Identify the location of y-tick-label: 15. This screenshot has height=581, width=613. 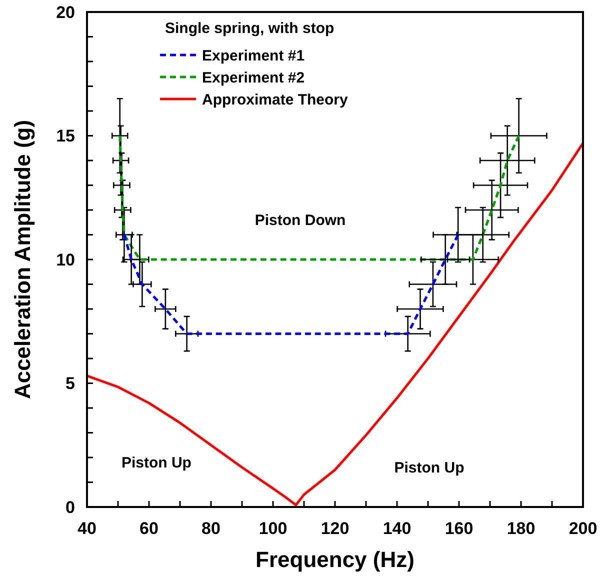
(65, 136).